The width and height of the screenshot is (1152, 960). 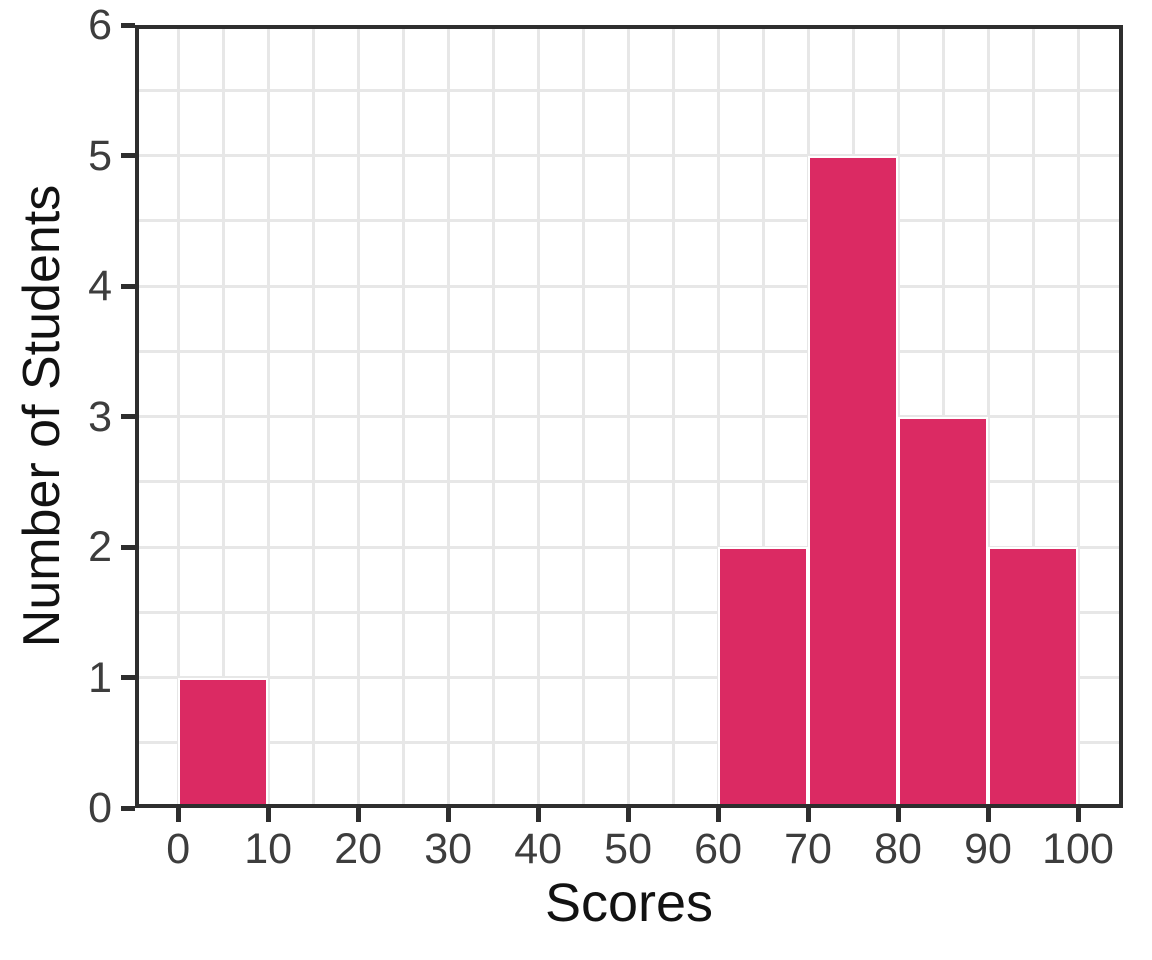 I want to click on y-tick-label: 1, so click(x=100, y=677).